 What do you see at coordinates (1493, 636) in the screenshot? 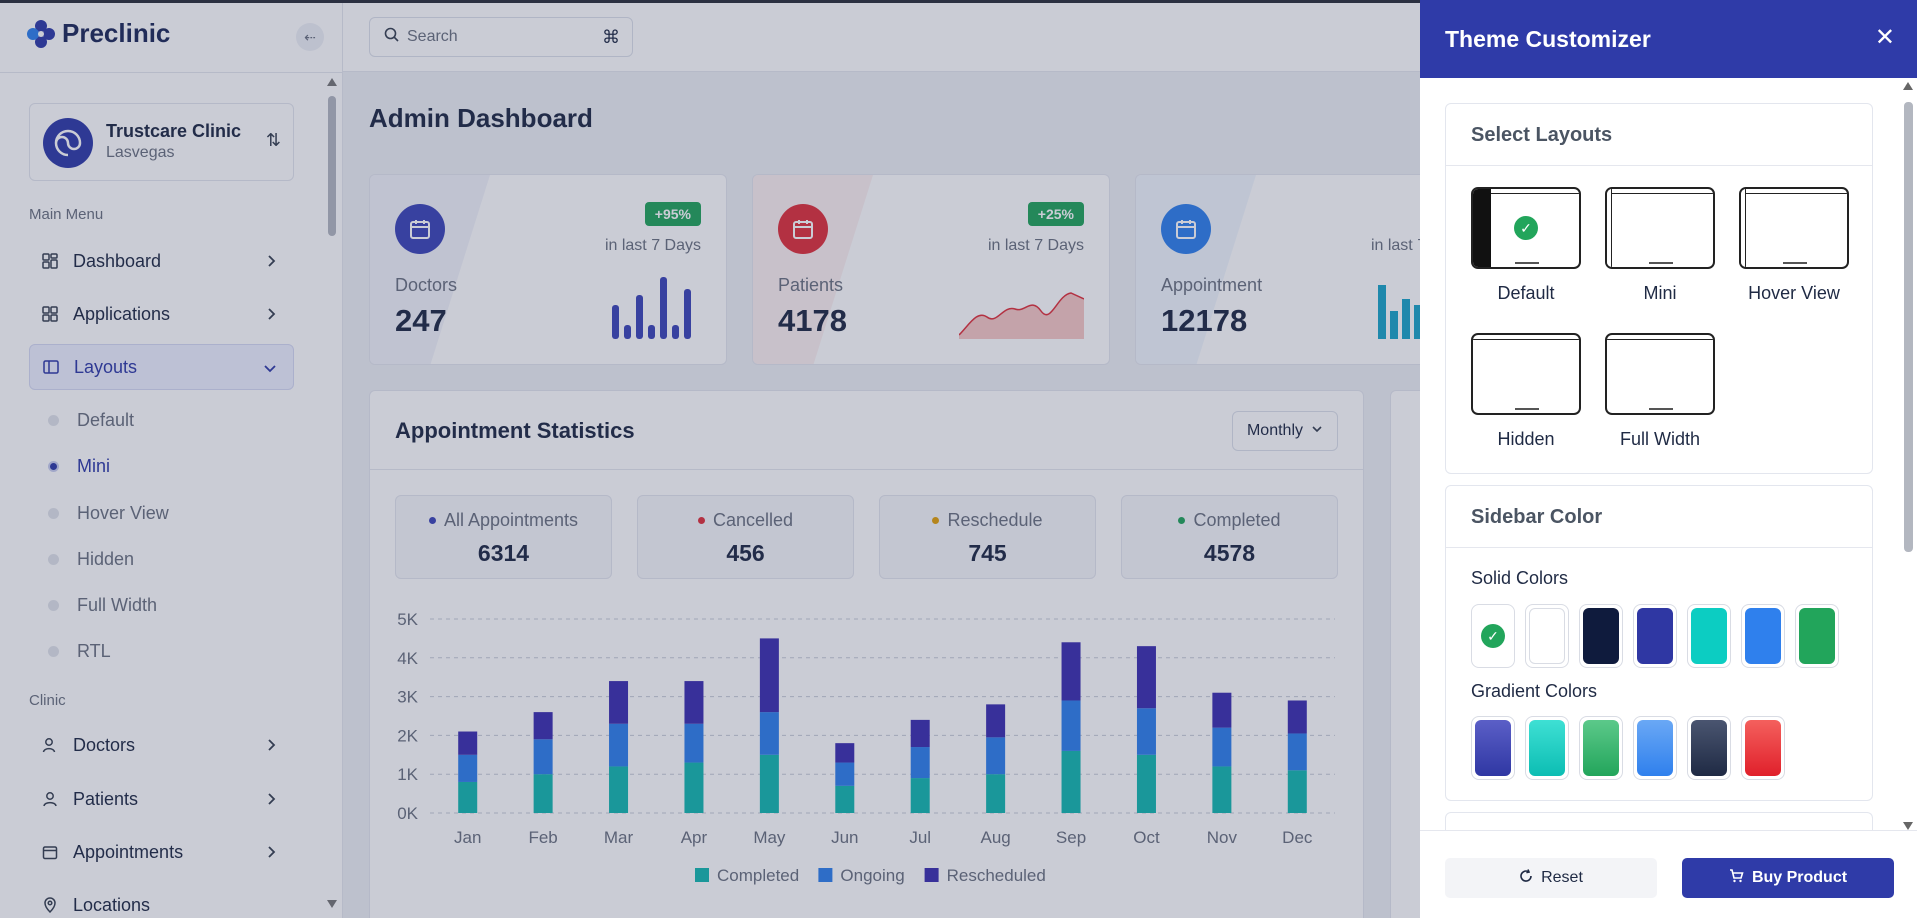
I see `solid-color-swatch: ✓` at bounding box center [1493, 636].